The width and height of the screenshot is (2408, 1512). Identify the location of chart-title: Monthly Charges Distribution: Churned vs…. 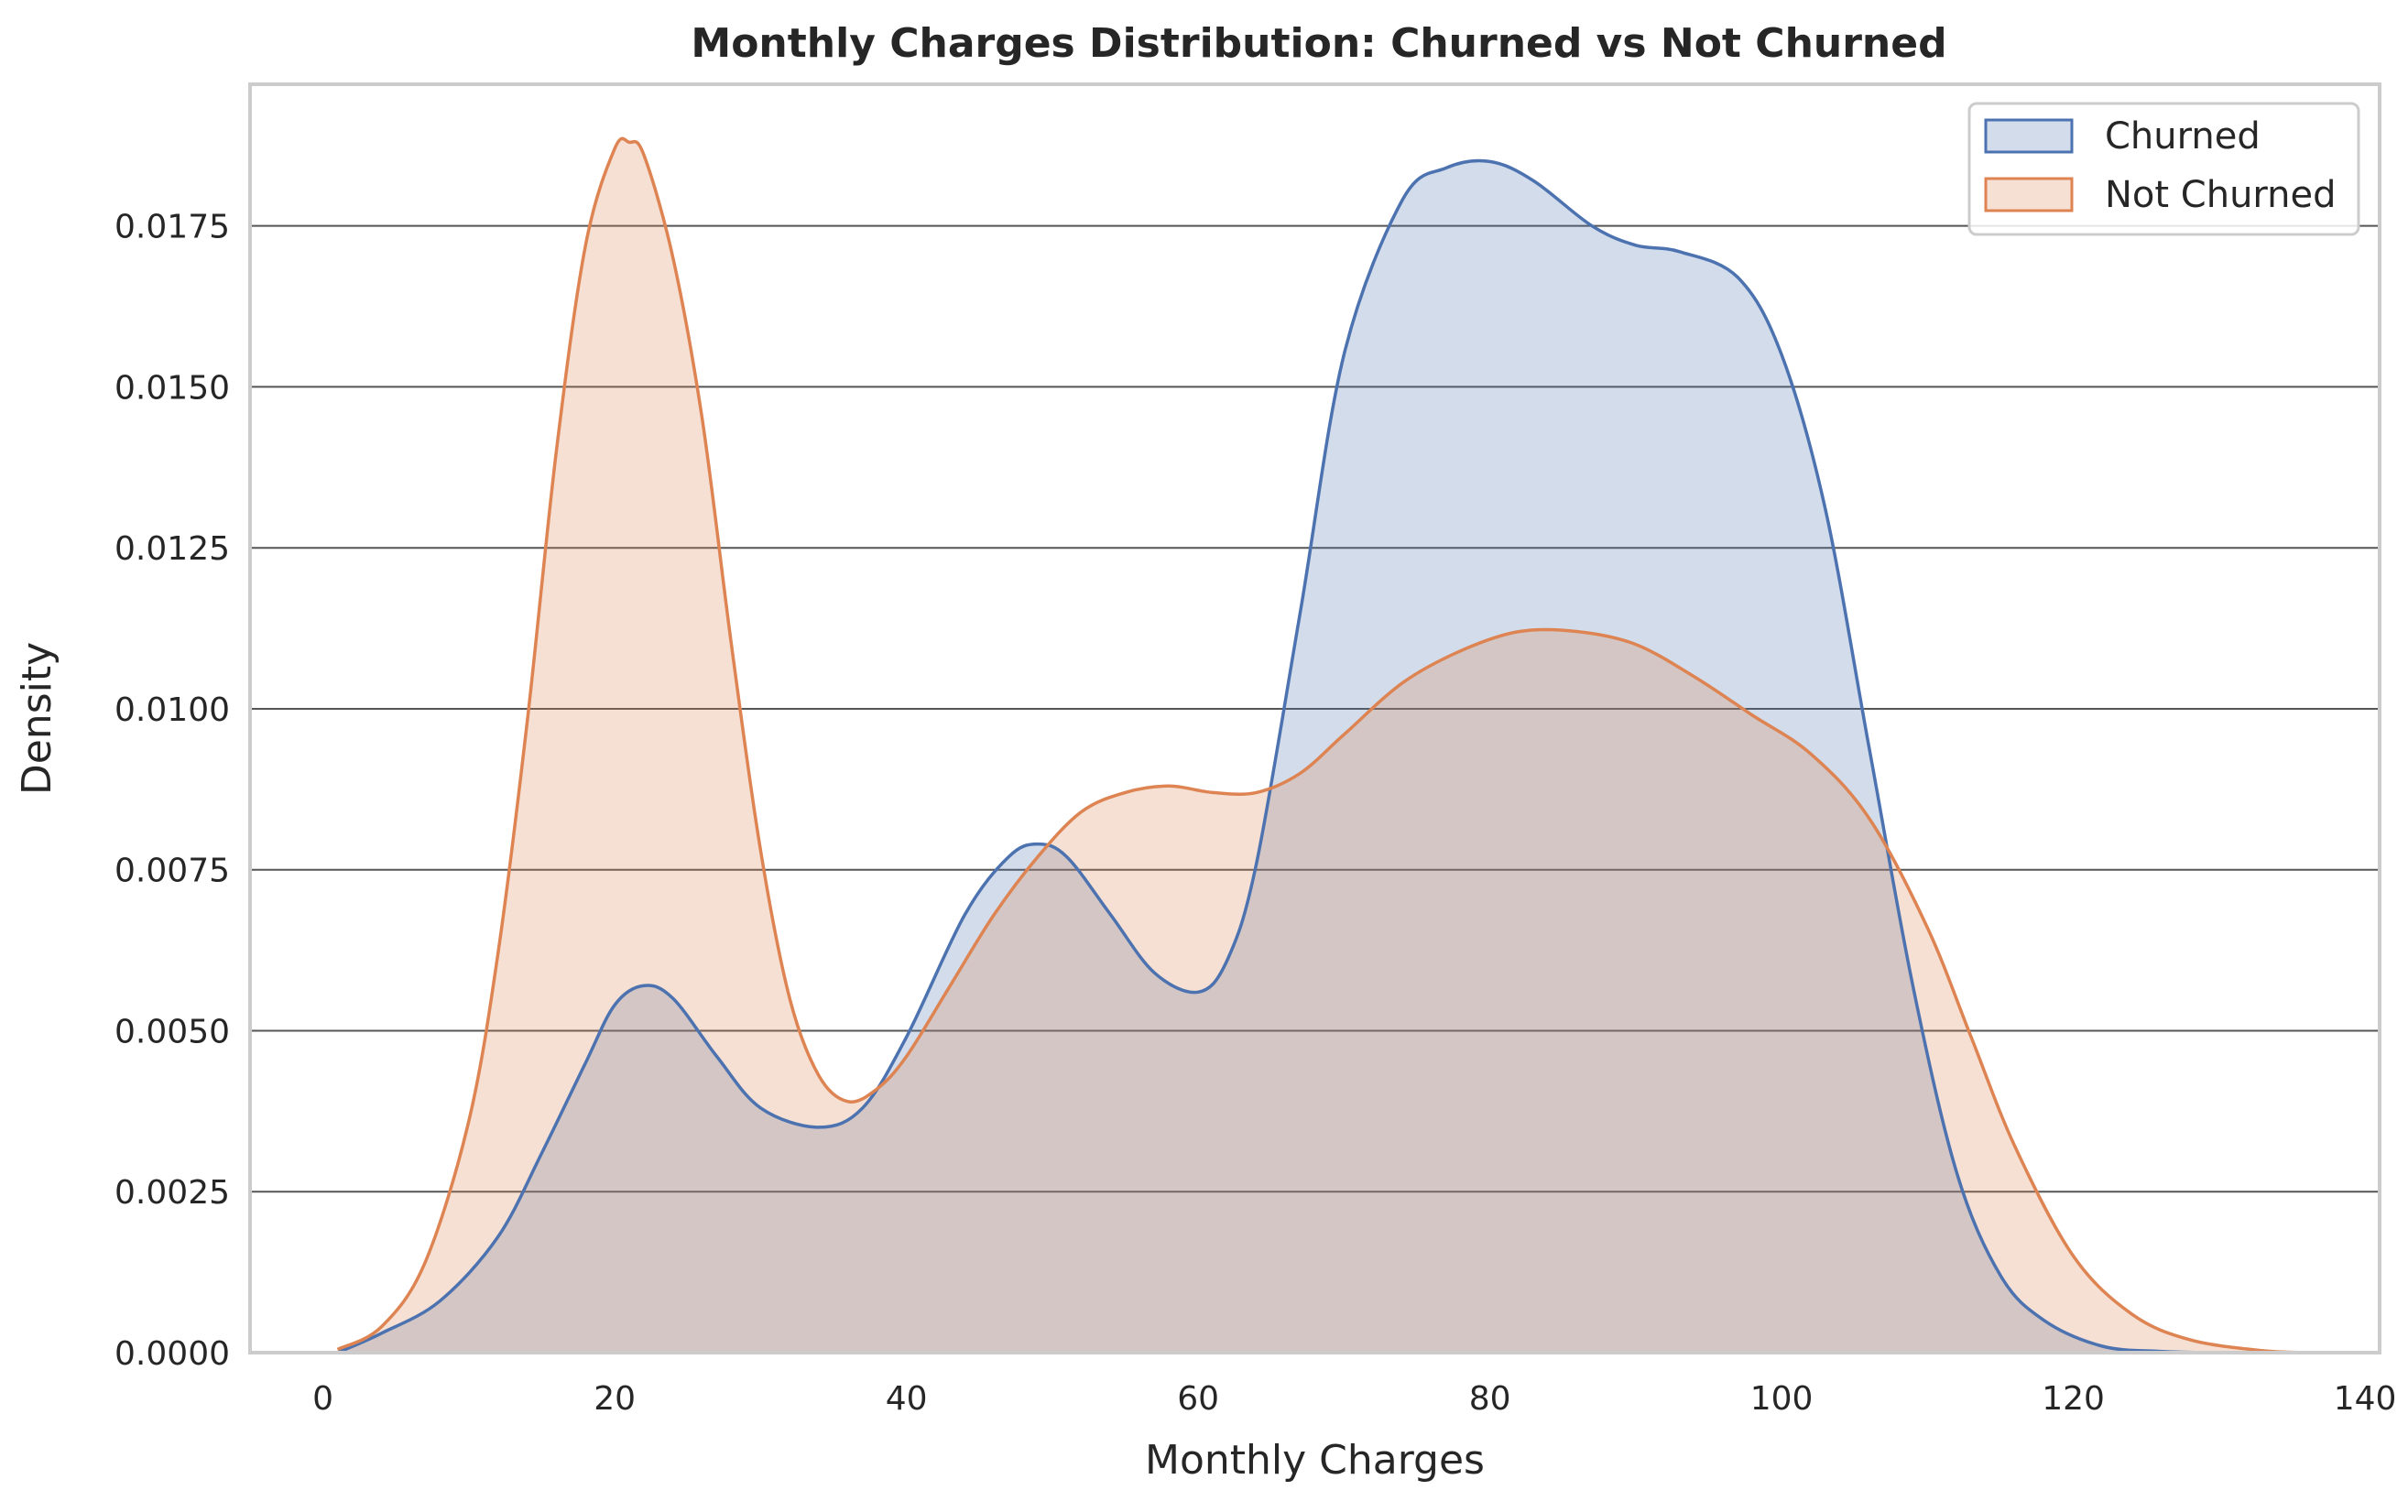
(1318, 43).